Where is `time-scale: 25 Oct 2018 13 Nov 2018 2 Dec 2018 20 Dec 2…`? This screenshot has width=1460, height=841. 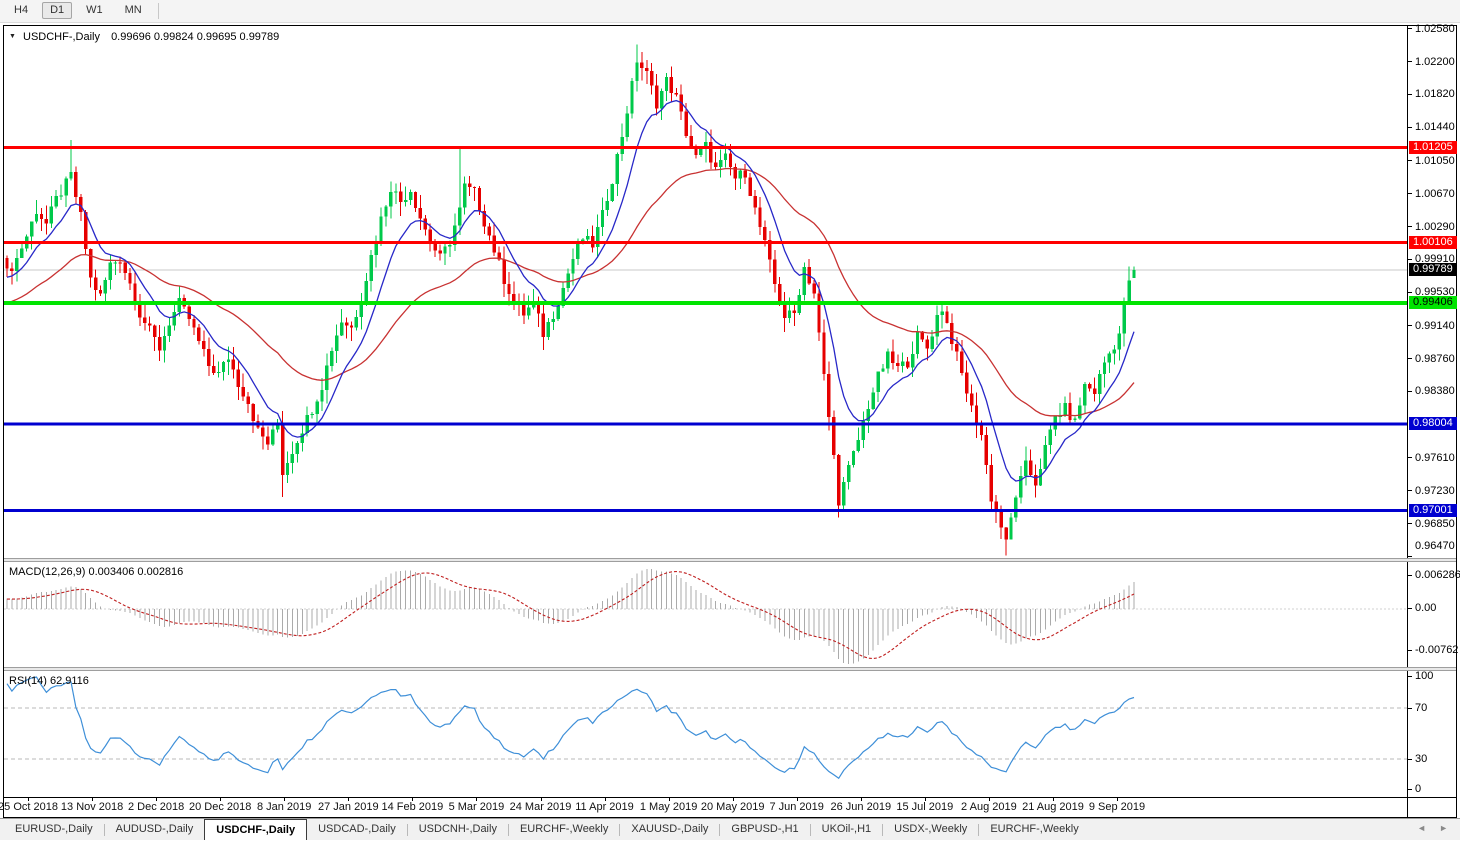 time-scale: 25 Oct 2018 13 Nov 2018 2 Dec 2018 20 Dec 2… is located at coordinates (703, 807).